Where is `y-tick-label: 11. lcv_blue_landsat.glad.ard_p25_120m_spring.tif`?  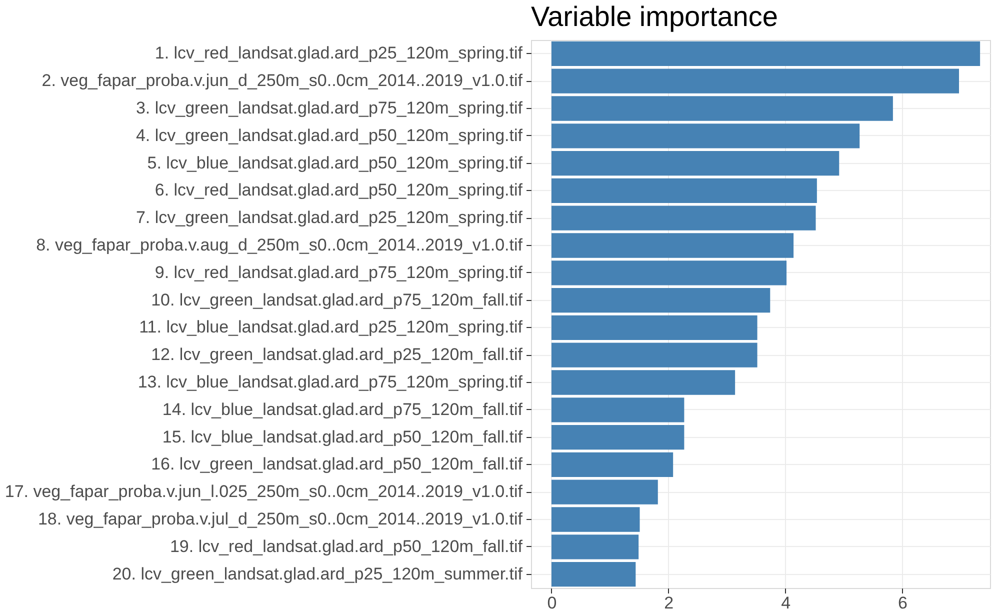
y-tick-label: 11. lcv_blue_landsat.glad.ard_p25_120m_spring.tif is located at coordinates (331, 327).